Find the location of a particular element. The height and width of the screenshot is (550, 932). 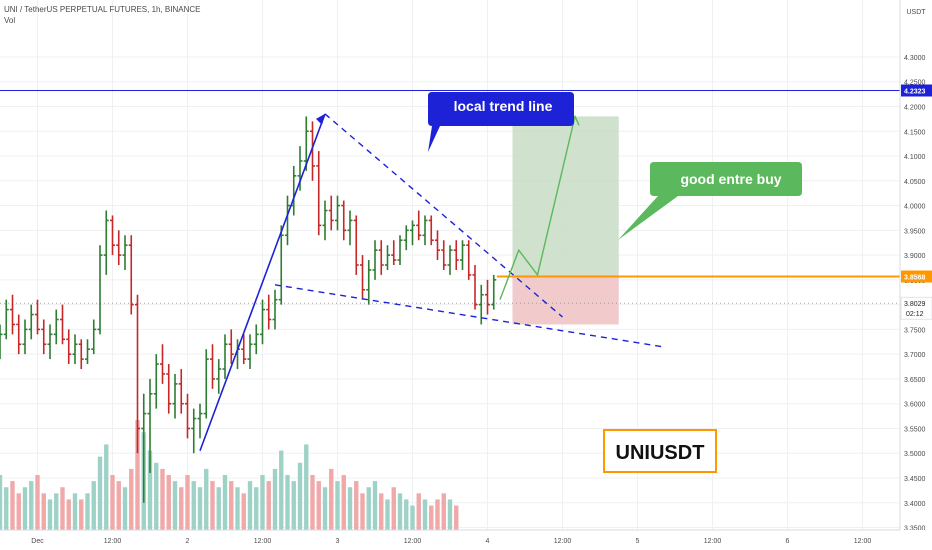

projected-path is located at coordinates (537, 208).